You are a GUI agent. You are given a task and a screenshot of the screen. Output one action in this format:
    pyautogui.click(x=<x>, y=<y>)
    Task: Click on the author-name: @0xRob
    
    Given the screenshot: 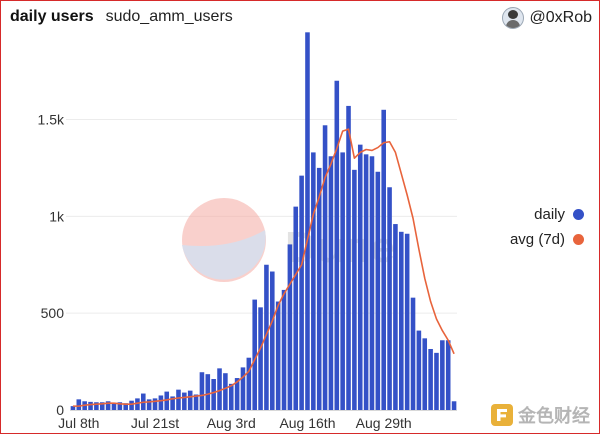 What is the action you would take?
    pyautogui.click(x=561, y=17)
    